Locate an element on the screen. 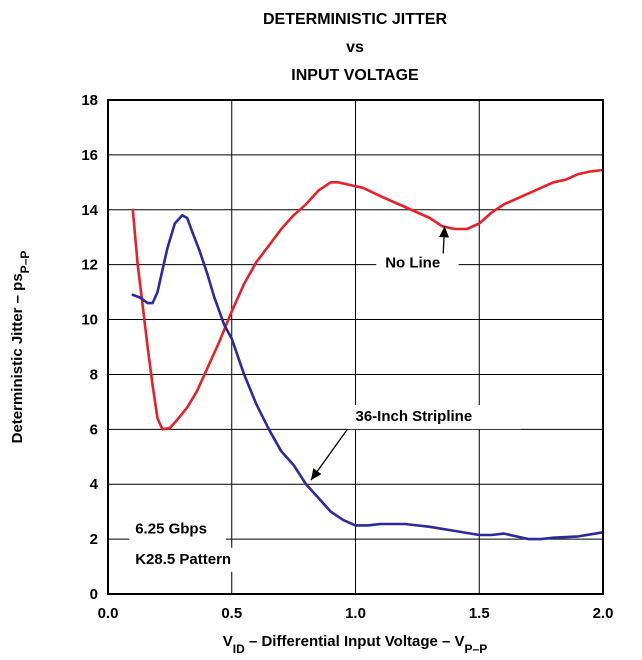  x-axis-label: VID – Differential Input Voltage – VP–P is located at coordinates (355, 644).